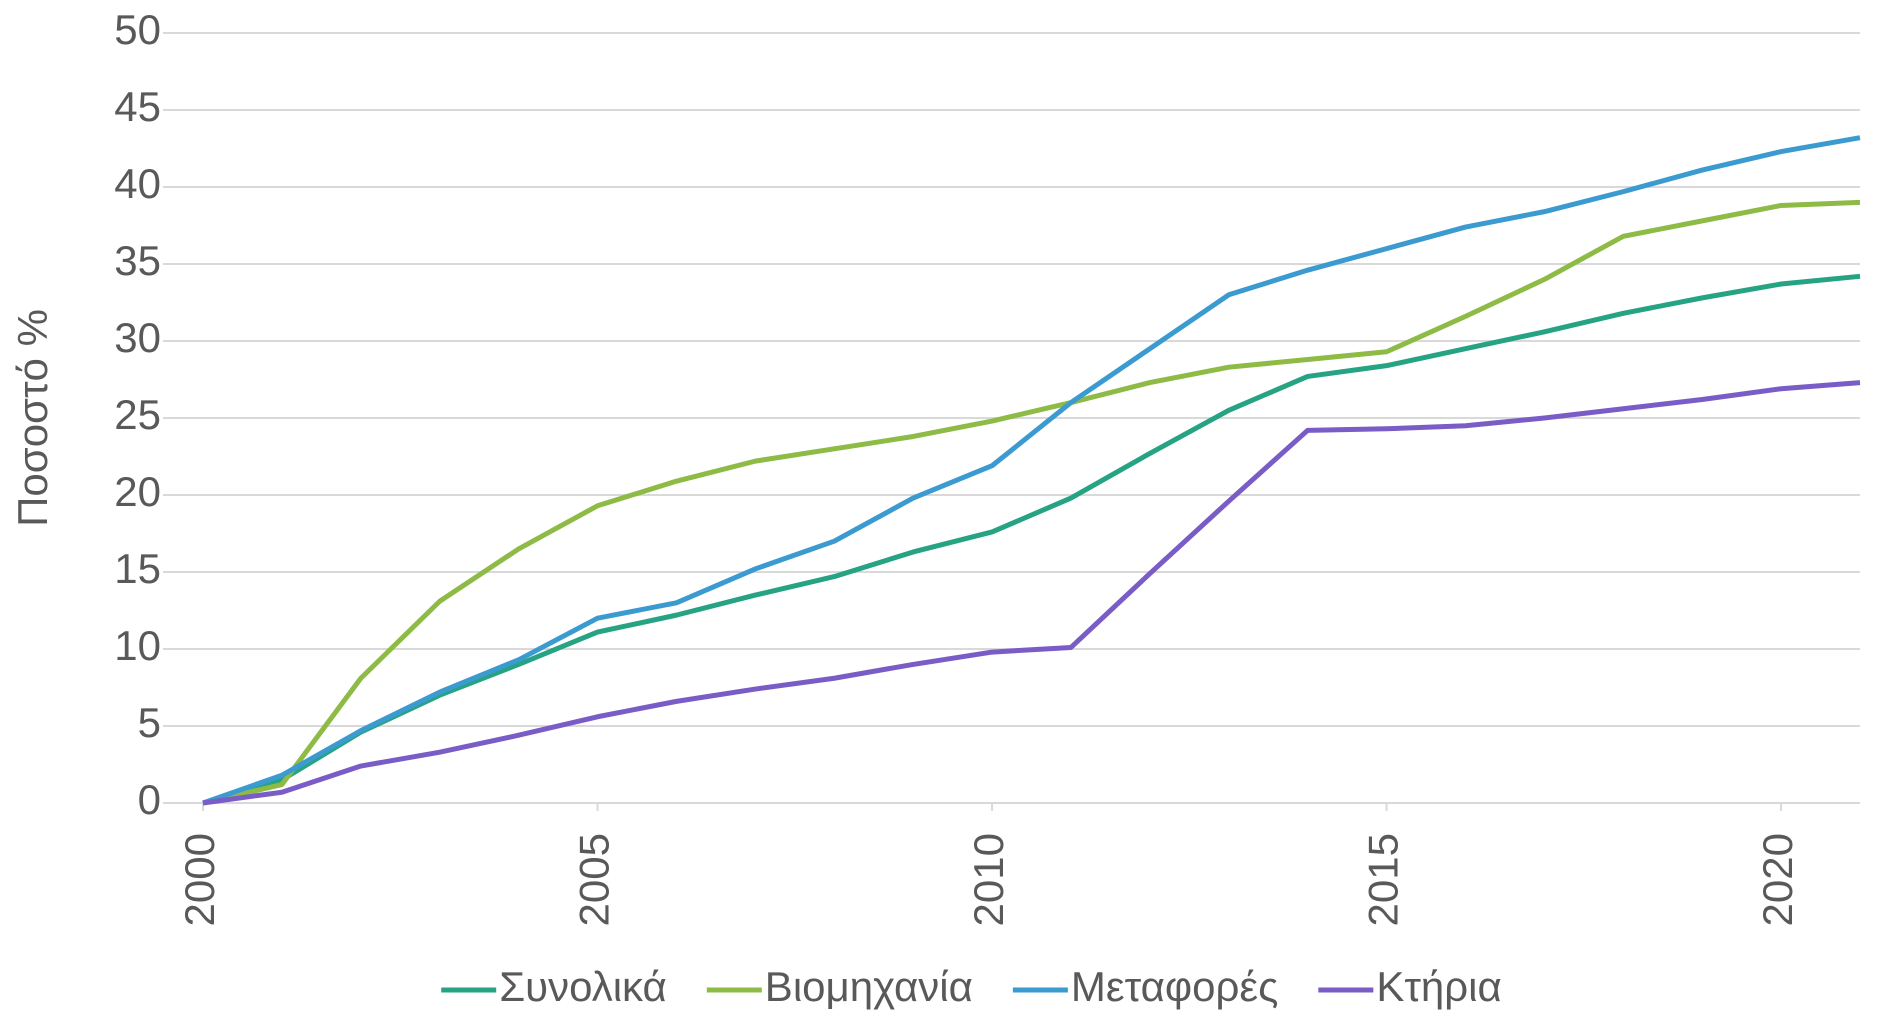  I want to click on legend: Συνολικά Βιομηχανία Μεταφορές Κτήρια, so click(971, 986).